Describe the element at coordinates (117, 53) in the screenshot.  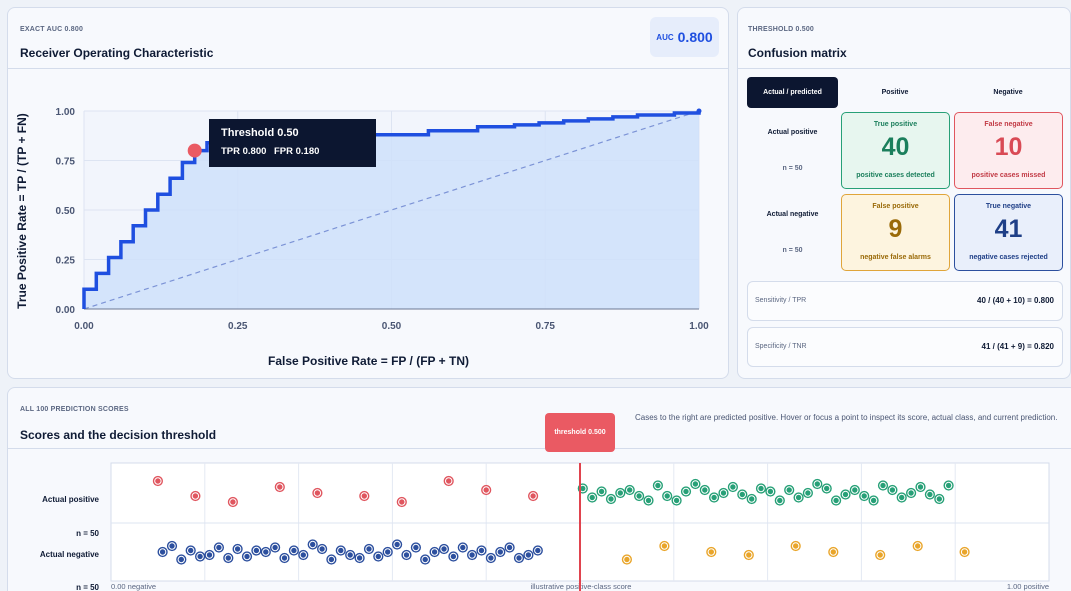
I see `roc-title: Receiver Operating Characteristic` at that location.